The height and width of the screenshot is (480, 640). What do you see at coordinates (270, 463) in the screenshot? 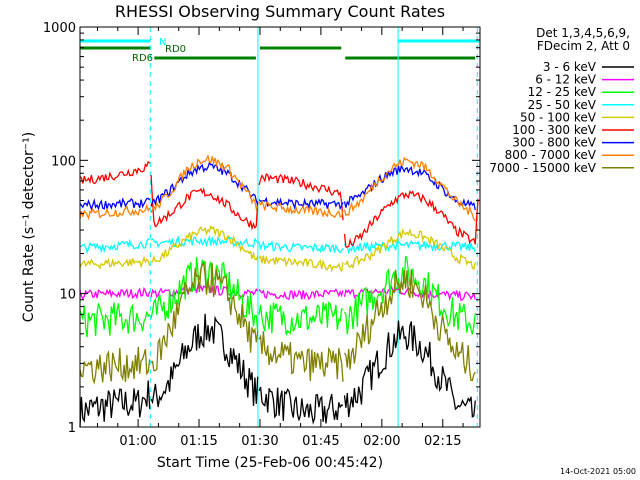
I see `x-axis-label: Start Time (25-Feb-06 00:45:42)` at bounding box center [270, 463].